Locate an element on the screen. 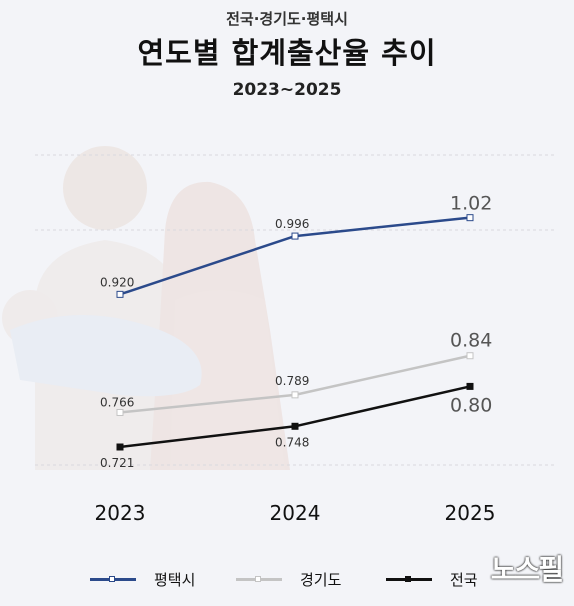 This screenshot has width=574, height=606. data-label: 0.766 is located at coordinates (117, 402).